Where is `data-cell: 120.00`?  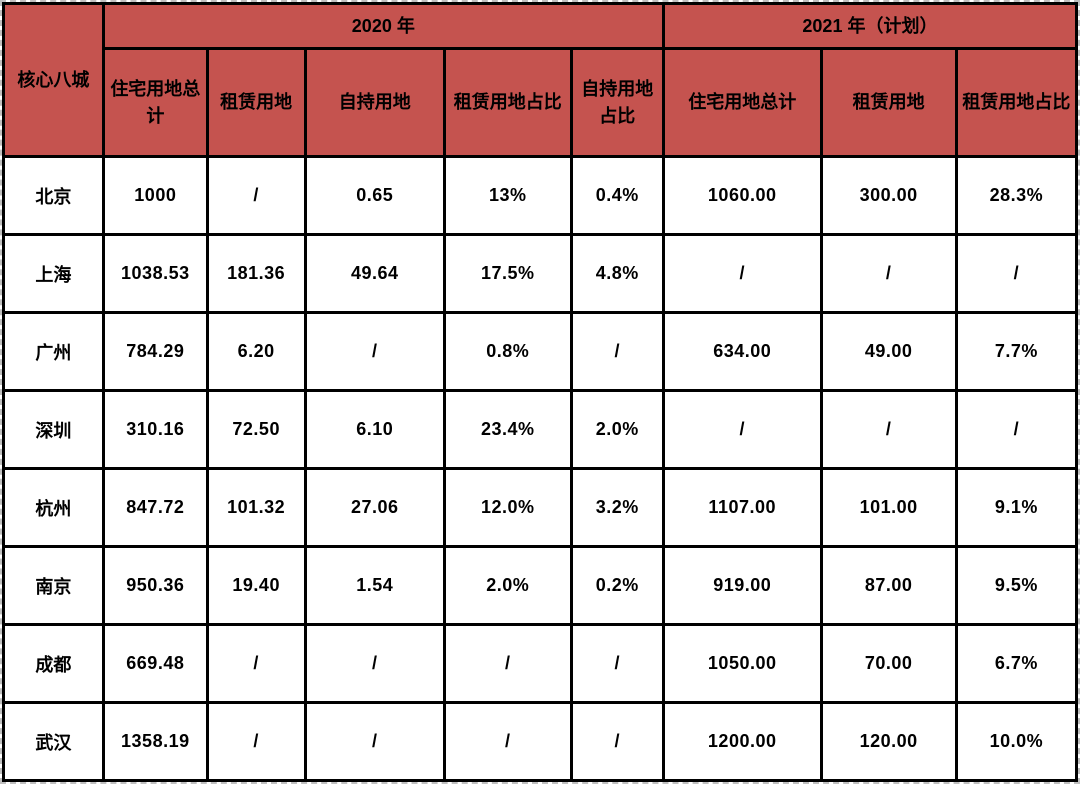 data-cell: 120.00 is located at coordinates (888, 741).